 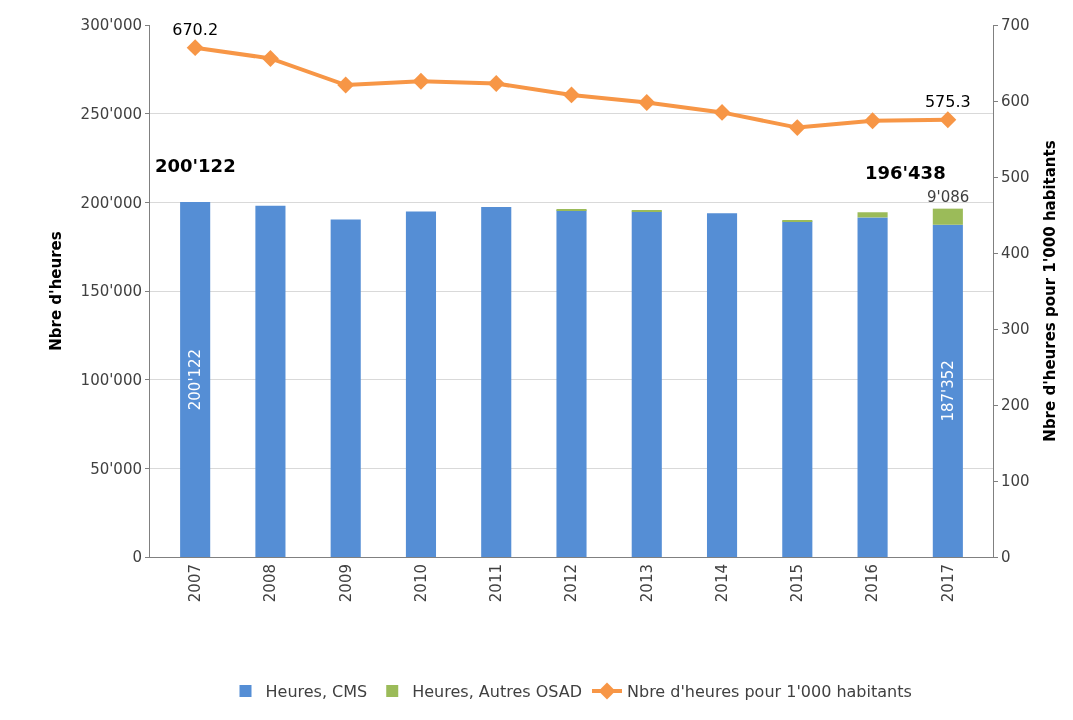 What do you see at coordinates (137, 557) in the screenshot?
I see `y-tick-label: 0` at bounding box center [137, 557].